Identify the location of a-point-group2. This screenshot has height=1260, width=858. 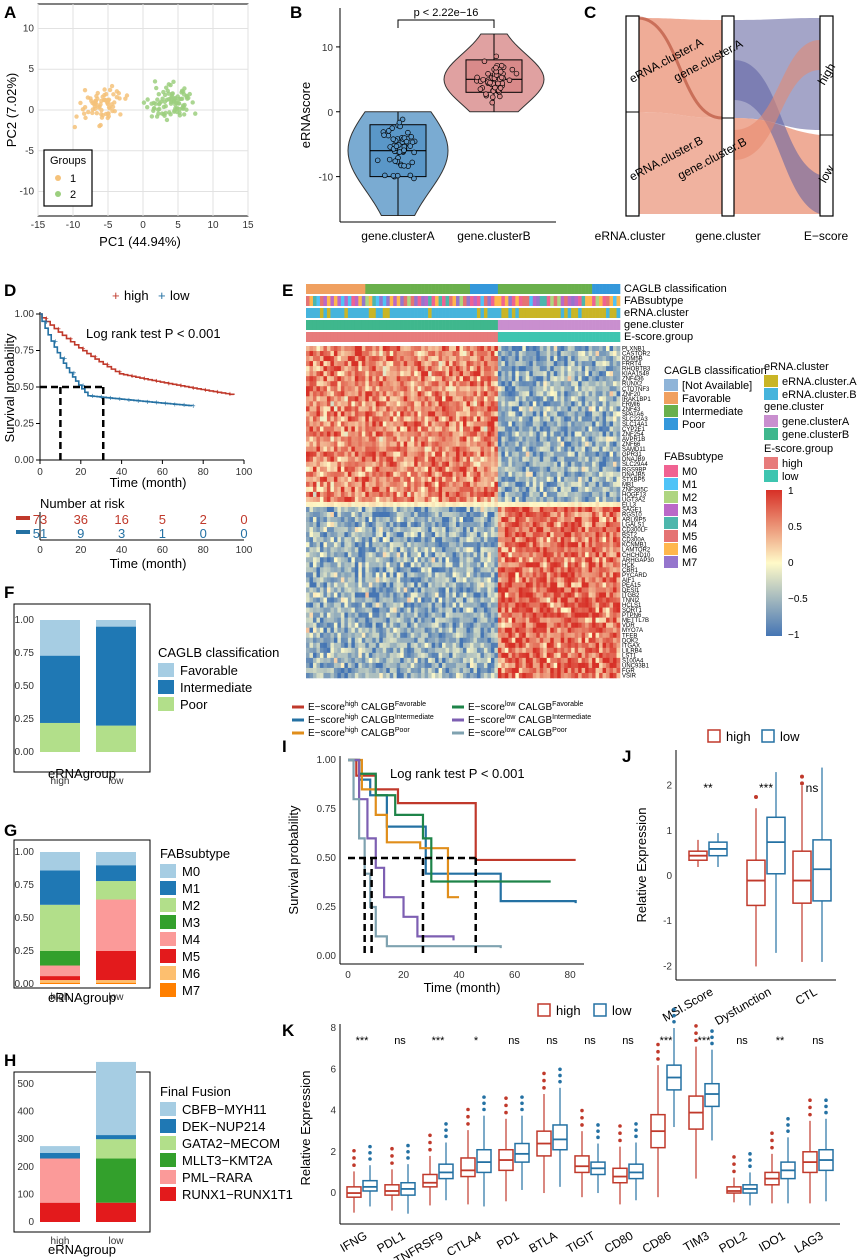
(155, 81).